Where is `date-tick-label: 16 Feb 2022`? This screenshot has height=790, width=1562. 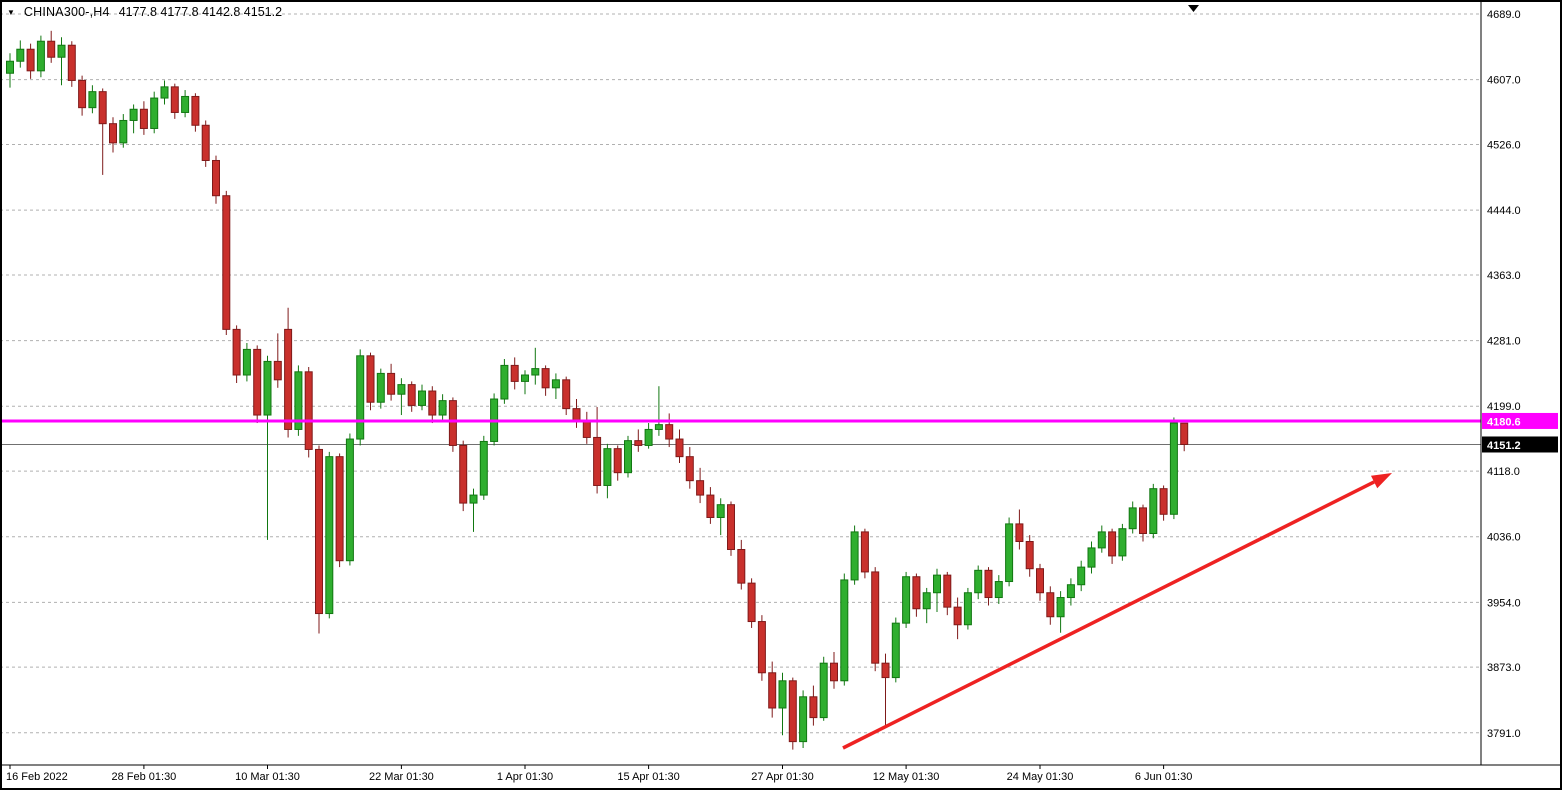
date-tick-label: 16 Feb 2022 is located at coordinates (37, 777).